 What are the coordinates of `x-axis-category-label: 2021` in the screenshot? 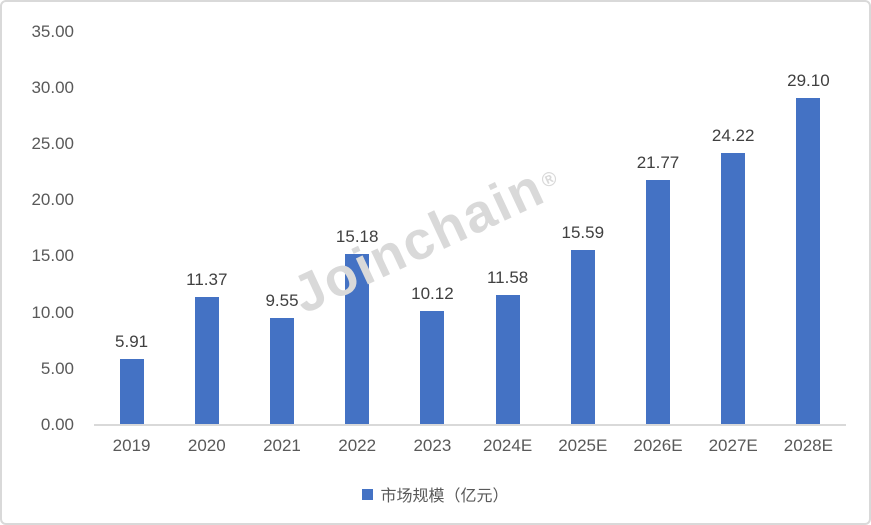 It's located at (282, 445).